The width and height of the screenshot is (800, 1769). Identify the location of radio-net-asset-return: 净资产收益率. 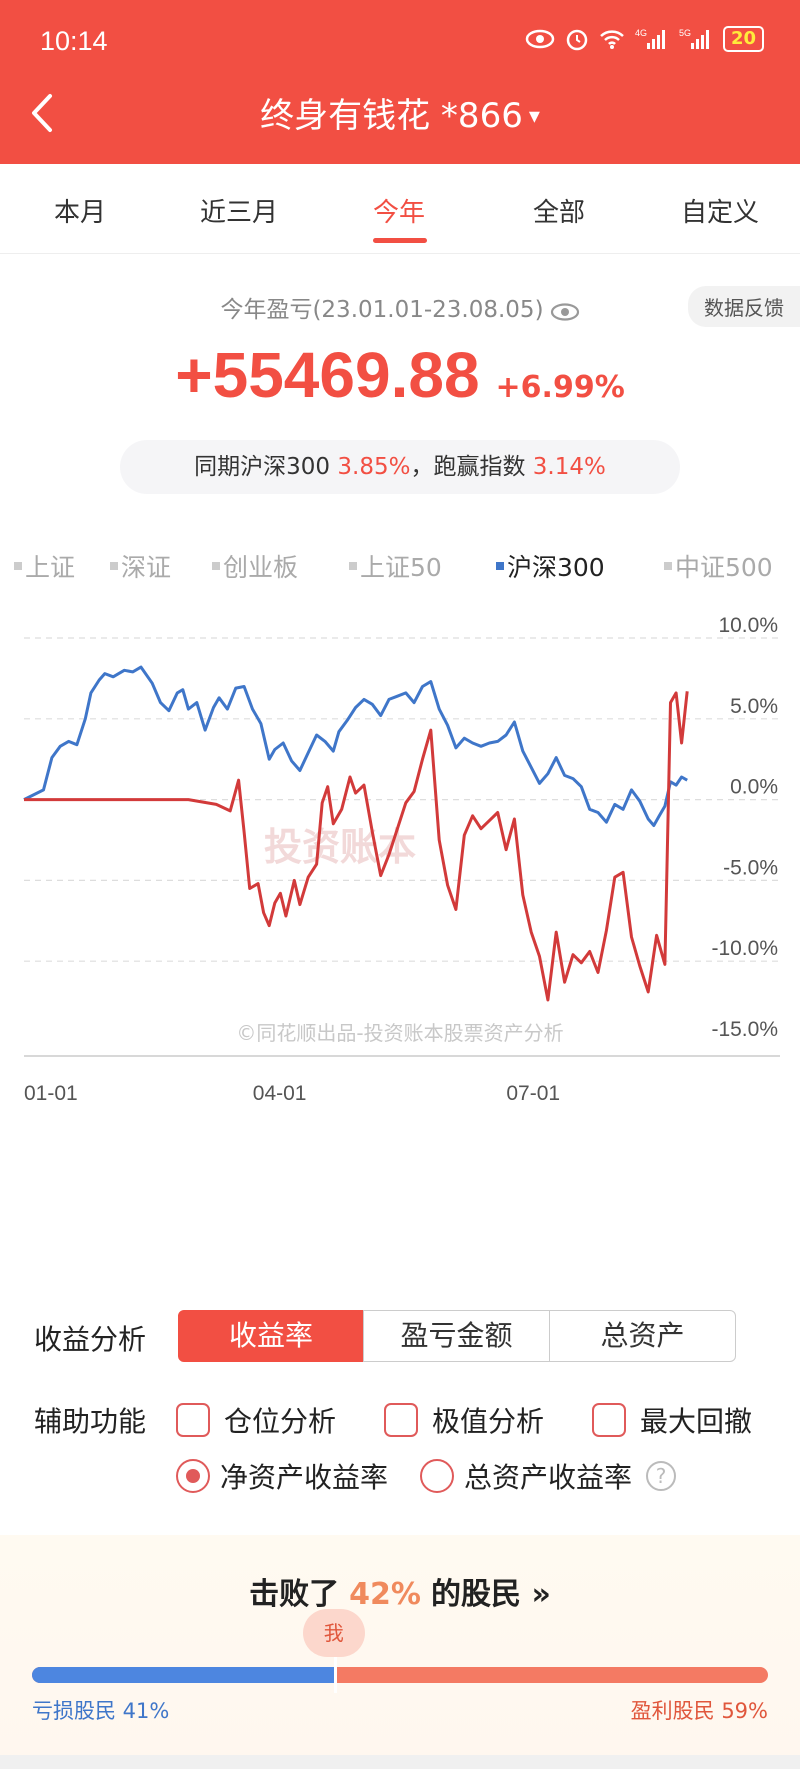
(282, 1476).